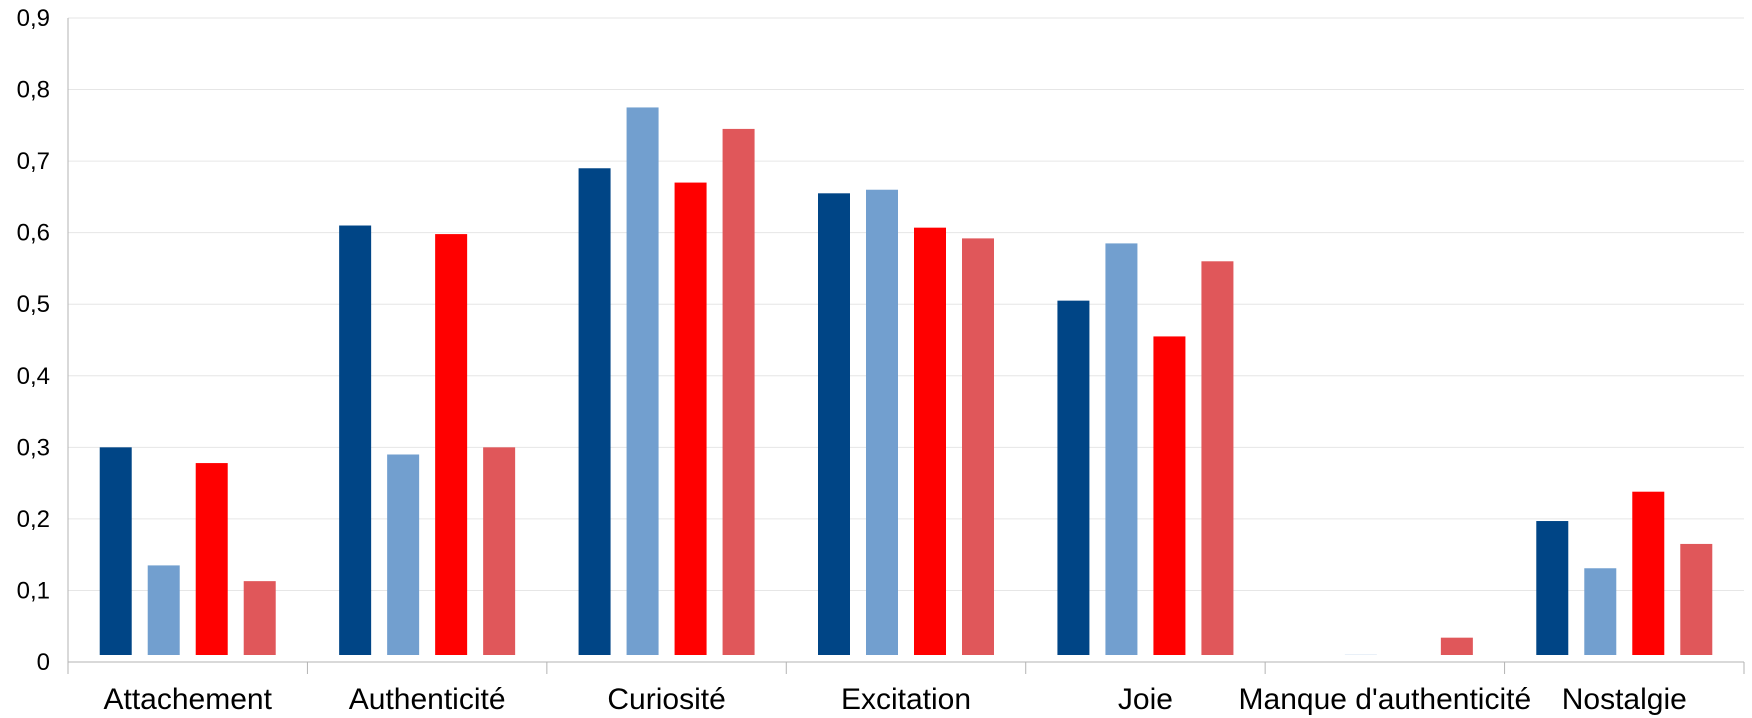 This screenshot has width=1752, height=718. I want to click on y-tick-label: 0,5, so click(33, 304).